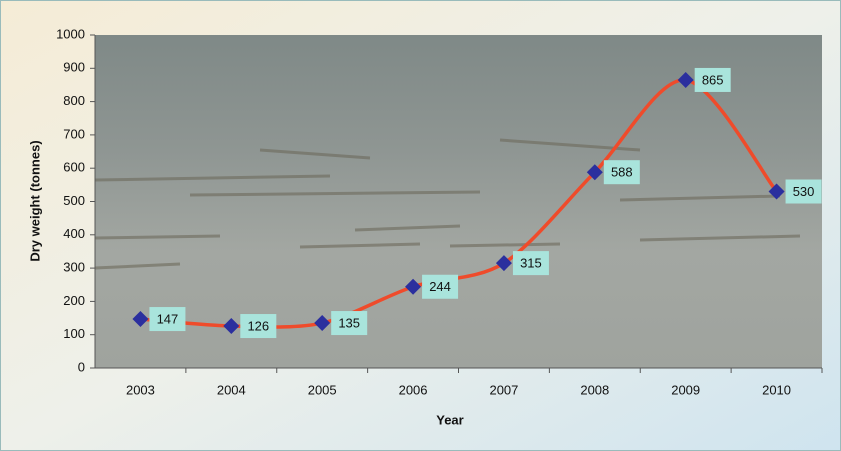  Describe the element at coordinates (685, 389) in the screenshot. I see `x-tick-label: 2009` at that location.